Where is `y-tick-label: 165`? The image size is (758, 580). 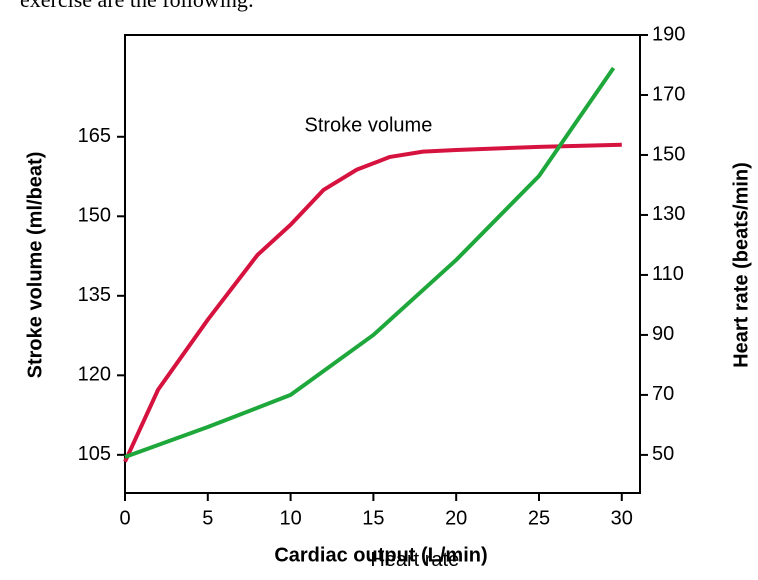 y-tick-label: 165 is located at coordinates (94, 136).